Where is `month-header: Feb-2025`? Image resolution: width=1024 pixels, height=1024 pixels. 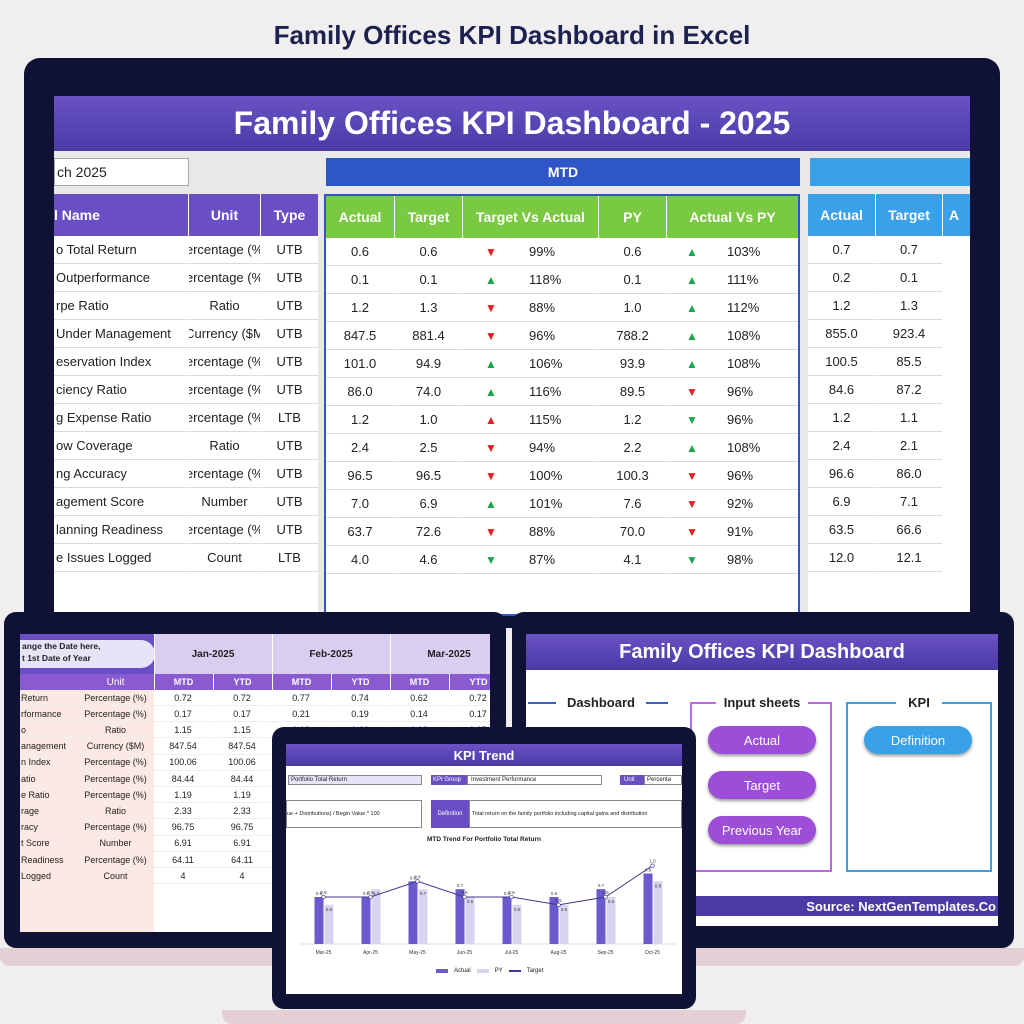
month-header: Feb-2025 is located at coordinates (330, 654).